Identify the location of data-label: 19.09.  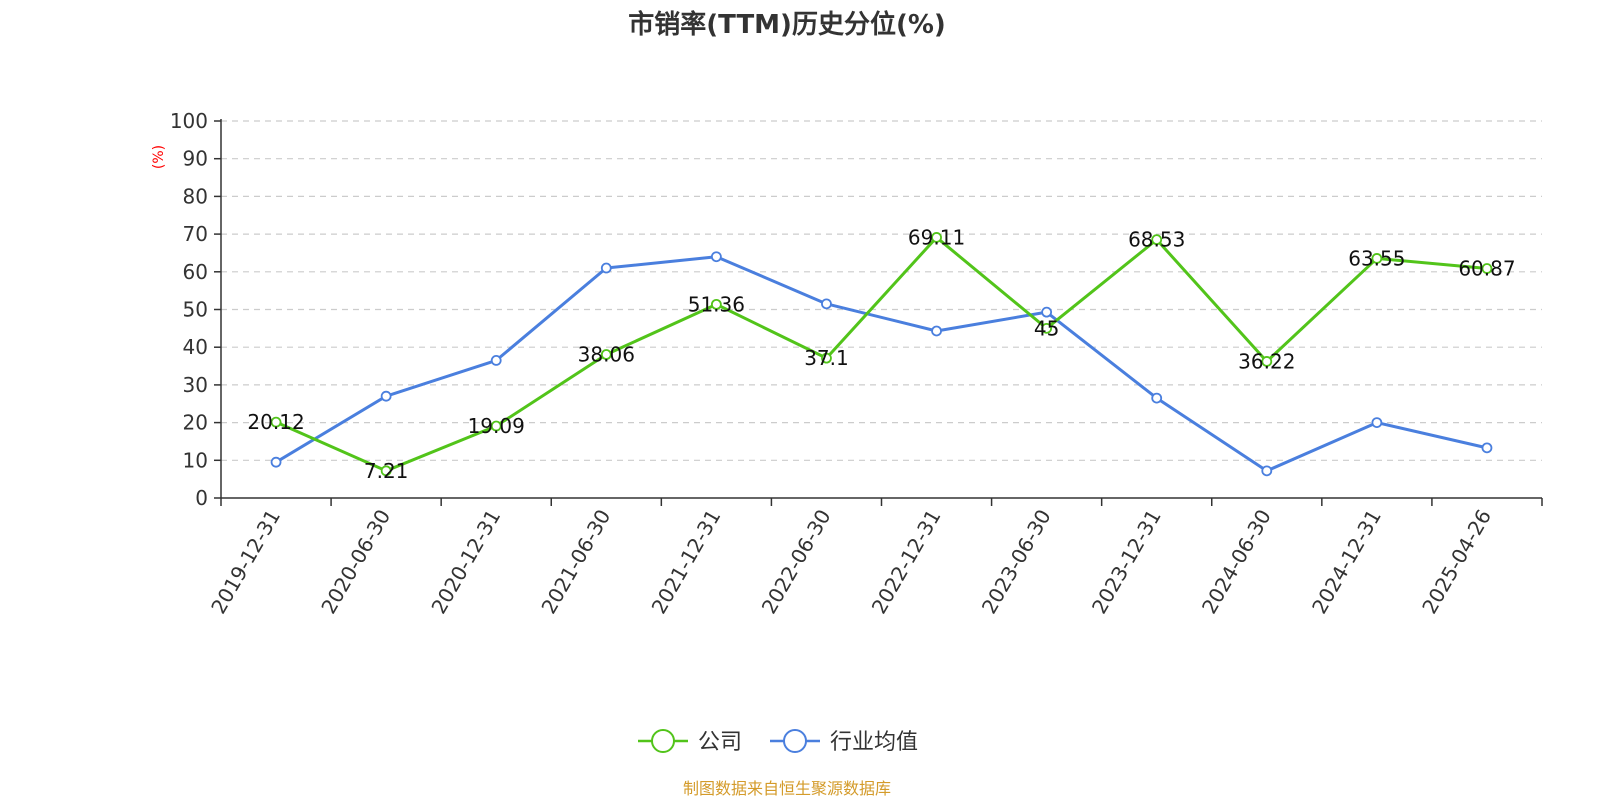
(496, 426).